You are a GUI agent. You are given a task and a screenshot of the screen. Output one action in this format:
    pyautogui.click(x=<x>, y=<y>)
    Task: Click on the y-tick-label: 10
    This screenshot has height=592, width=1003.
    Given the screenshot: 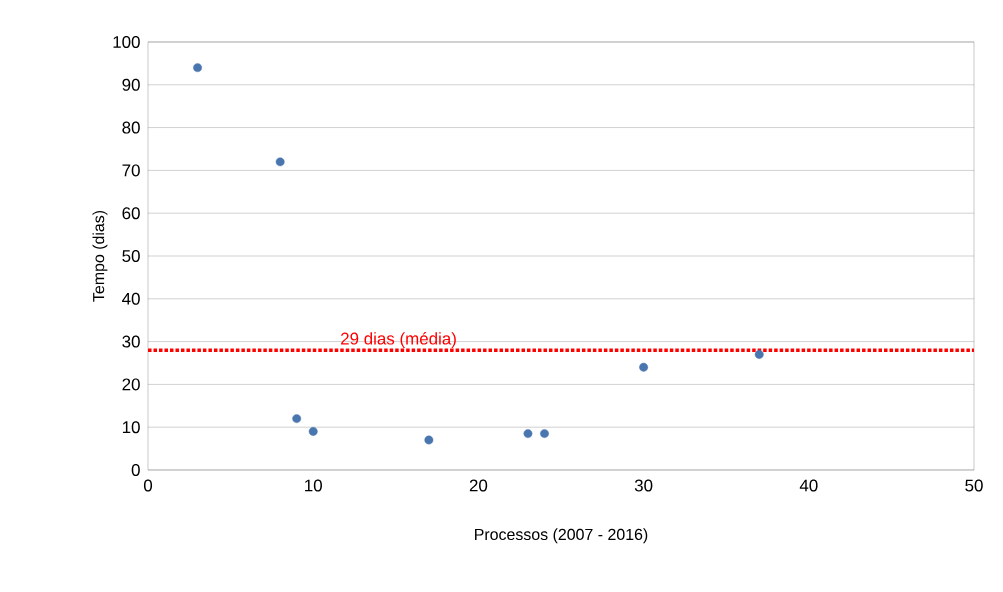 What is the action you would take?
    pyautogui.click(x=131, y=427)
    